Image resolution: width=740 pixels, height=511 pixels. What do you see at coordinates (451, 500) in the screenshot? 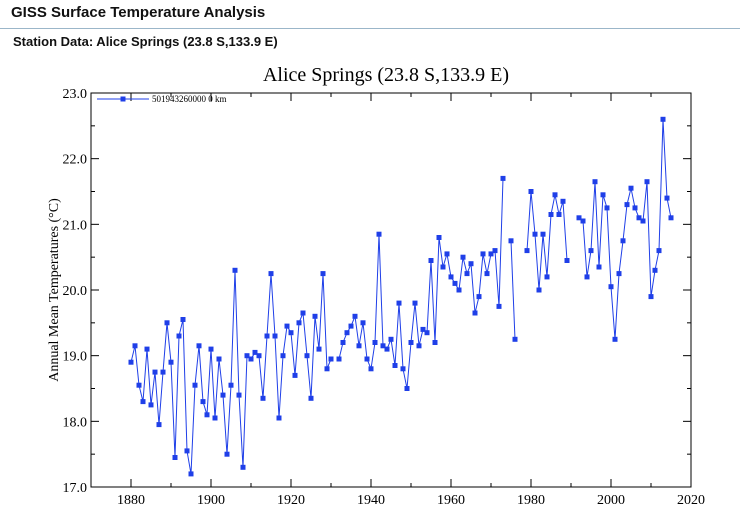
I see `x-tick-label: 1960` at bounding box center [451, 500].